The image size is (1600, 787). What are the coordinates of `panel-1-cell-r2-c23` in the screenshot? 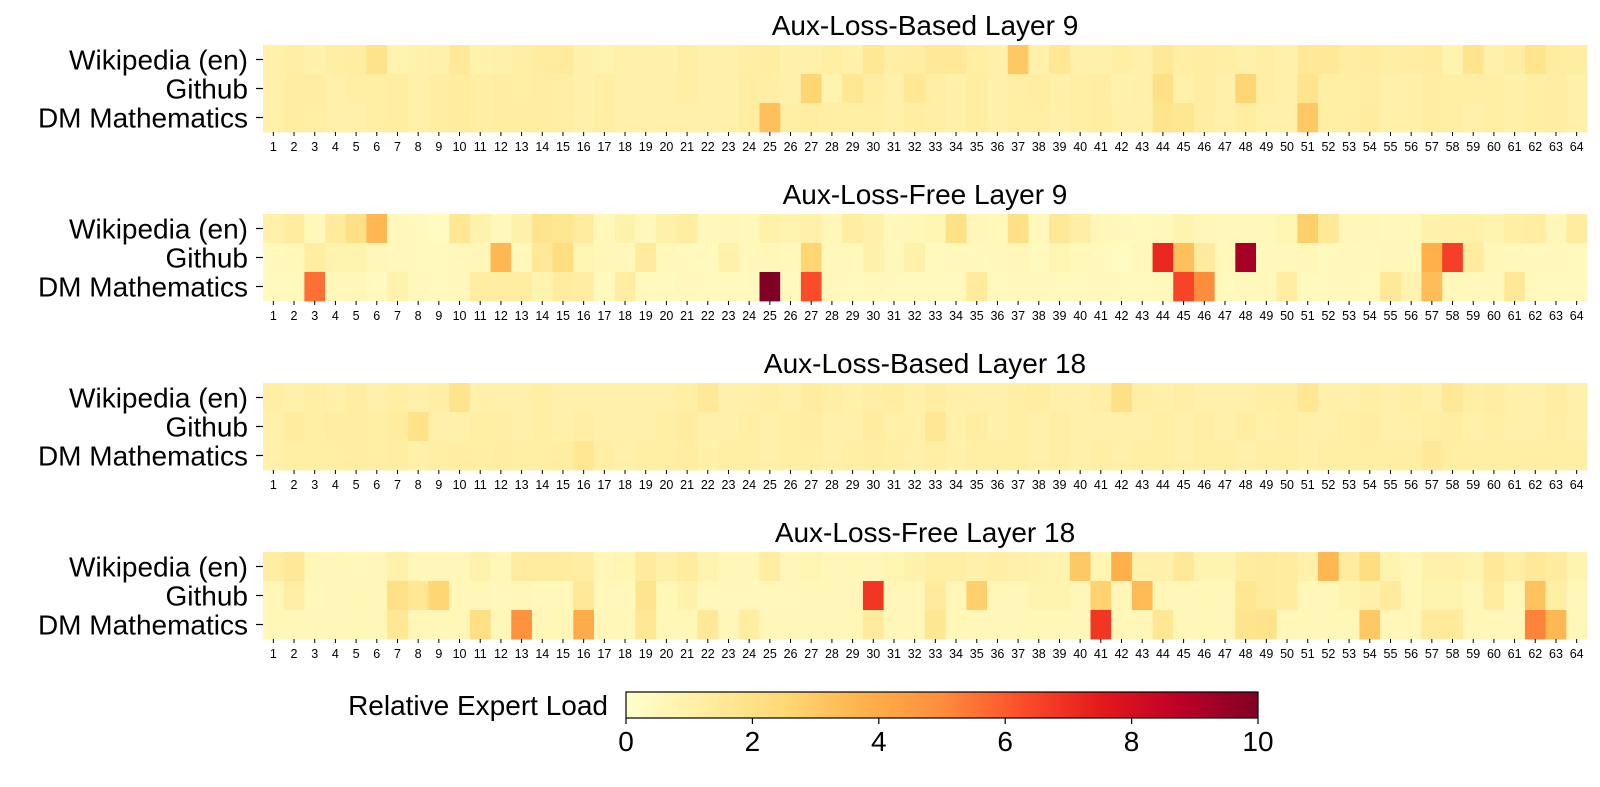 It's located at (729, 89).